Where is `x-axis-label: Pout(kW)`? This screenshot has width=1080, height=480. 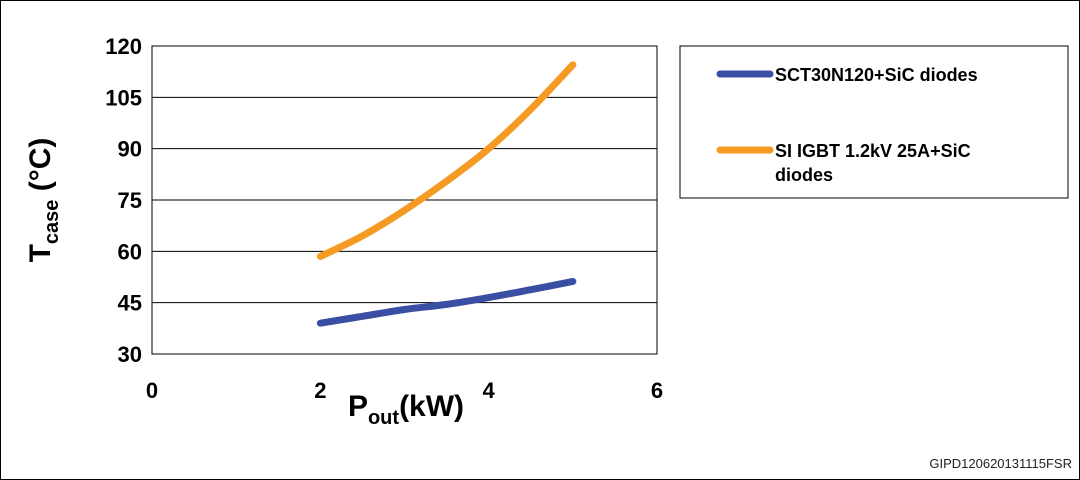
x-axis-label: Pout(kW) is located at coordinates (406, 409).